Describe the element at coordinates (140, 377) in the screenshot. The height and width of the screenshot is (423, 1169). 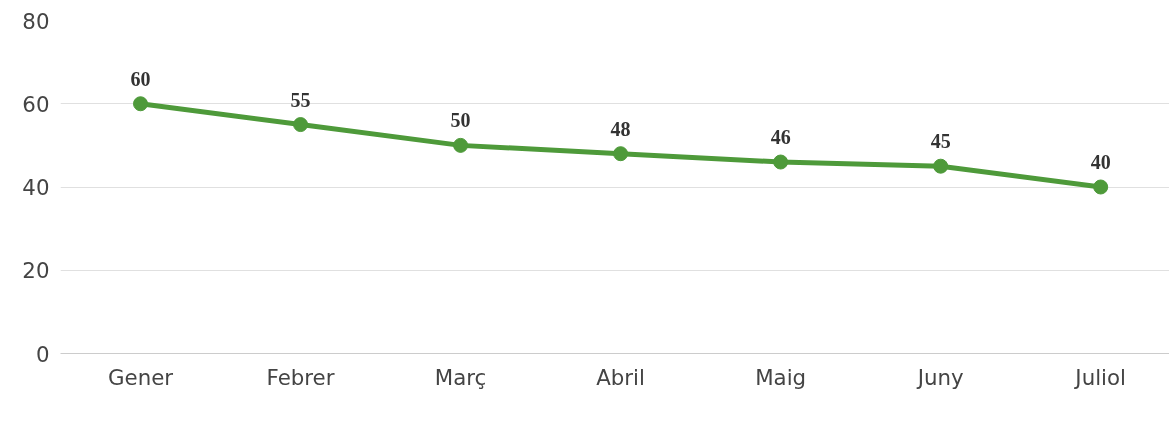
I see `x-tick-label: Gener` at that location.